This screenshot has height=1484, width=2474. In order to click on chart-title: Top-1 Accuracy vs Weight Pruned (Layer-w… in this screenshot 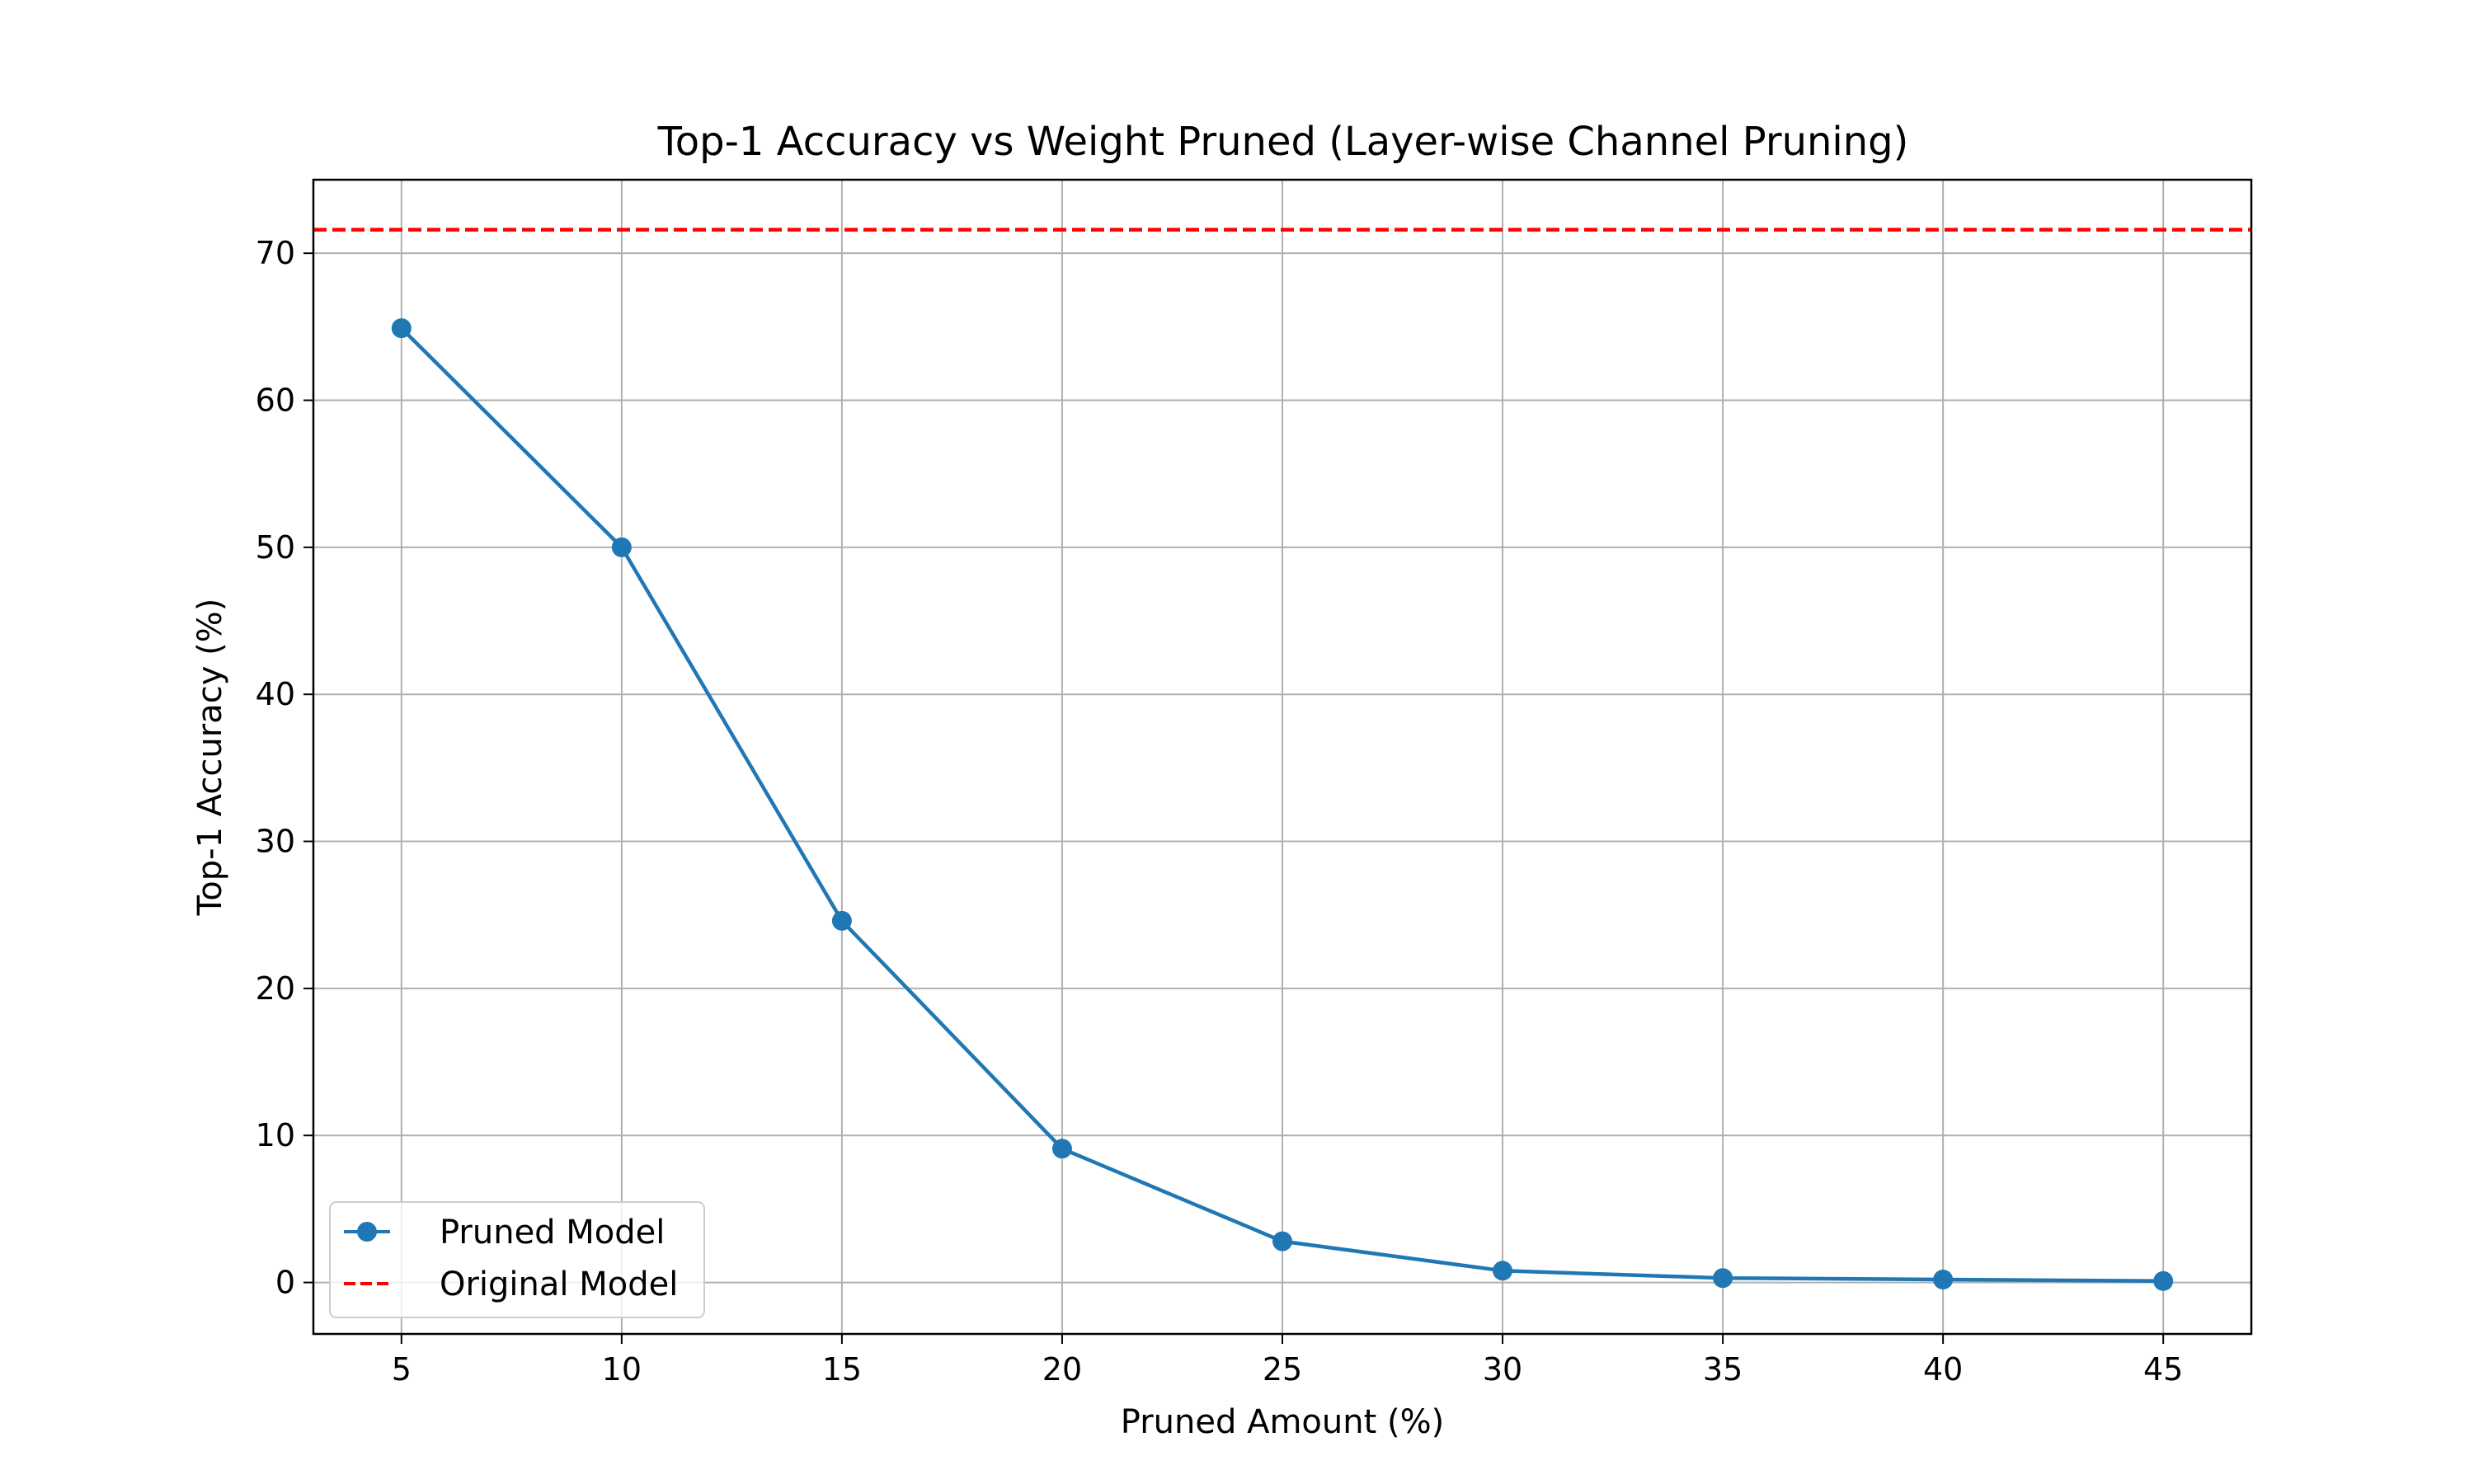, I will do `click(1283, 142)`.